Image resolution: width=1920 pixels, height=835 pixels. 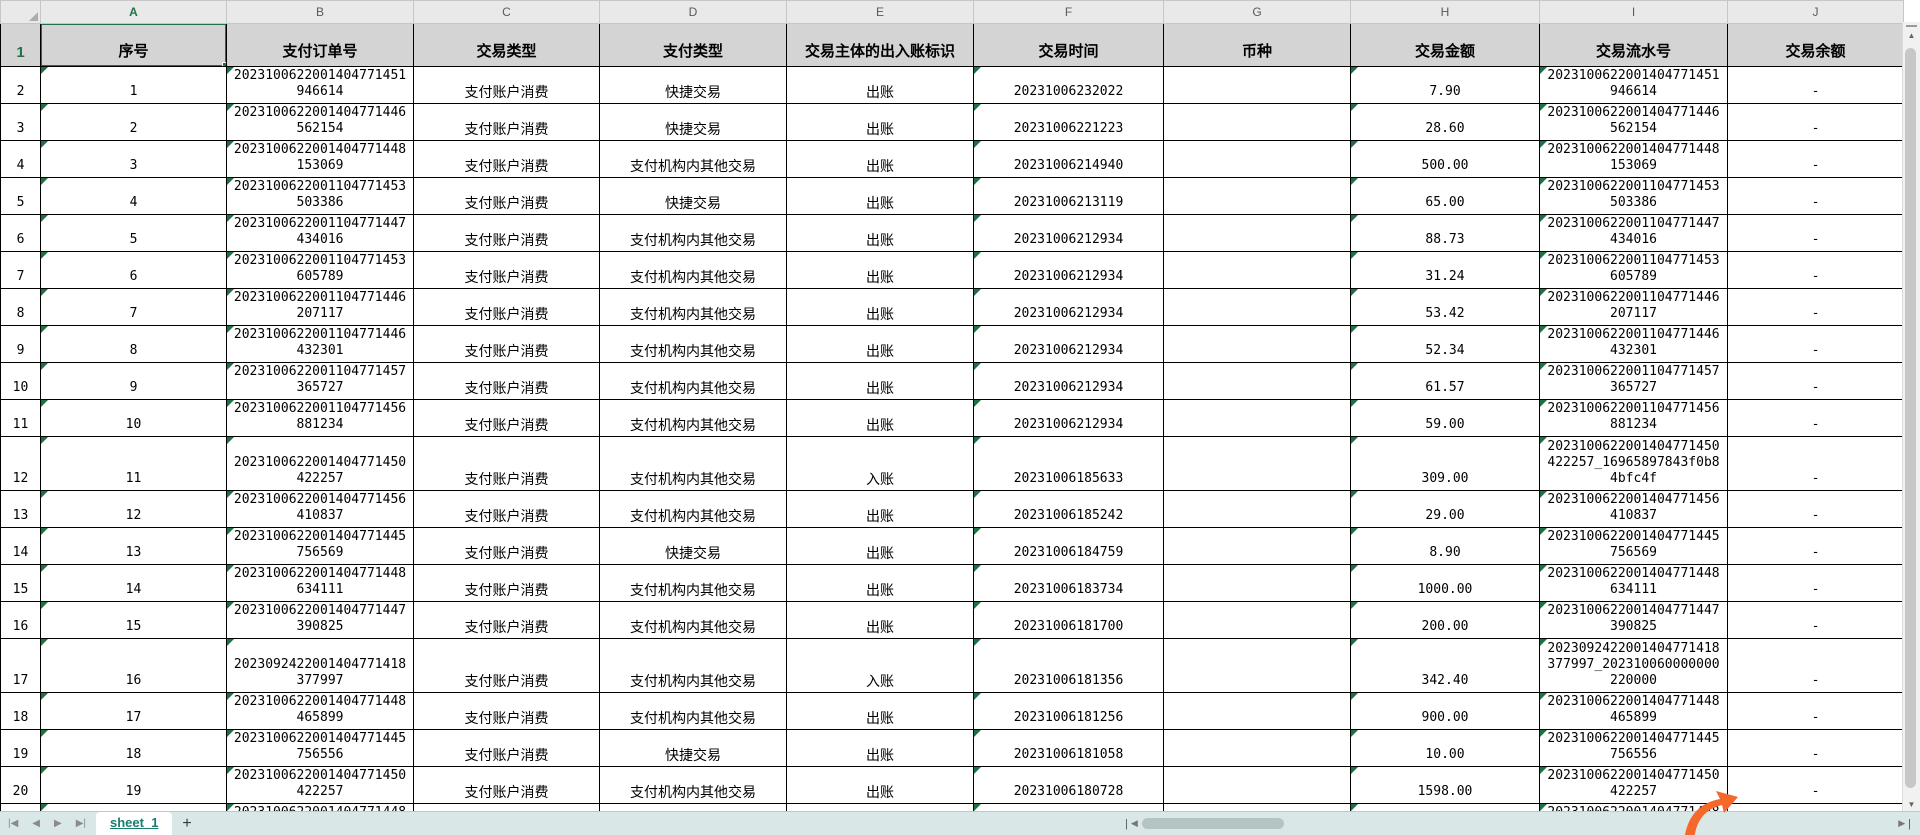 I want to click on cell-order-no: 2023100622001404771448153069, so click(x=320, y=159).